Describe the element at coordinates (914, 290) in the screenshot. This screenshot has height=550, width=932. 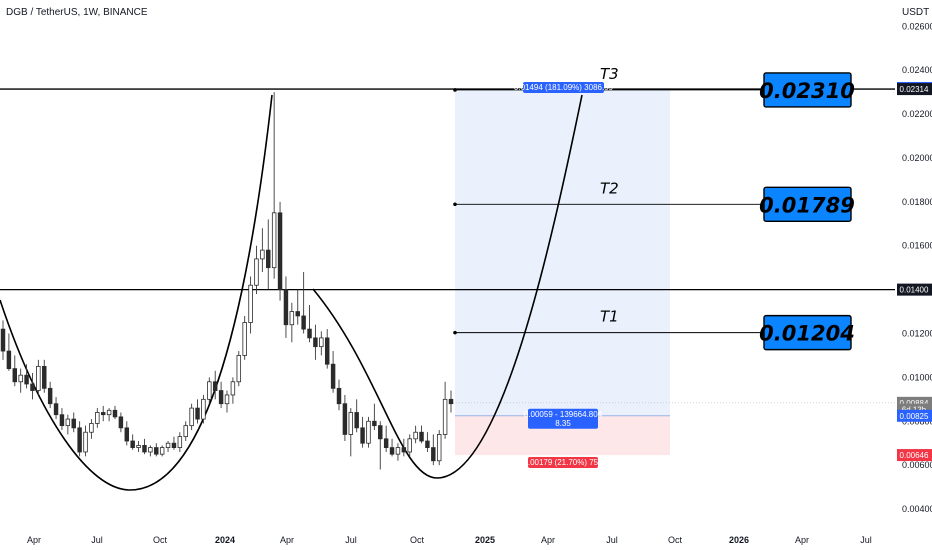
I see `price-tag-text: 0.01400` at that location.